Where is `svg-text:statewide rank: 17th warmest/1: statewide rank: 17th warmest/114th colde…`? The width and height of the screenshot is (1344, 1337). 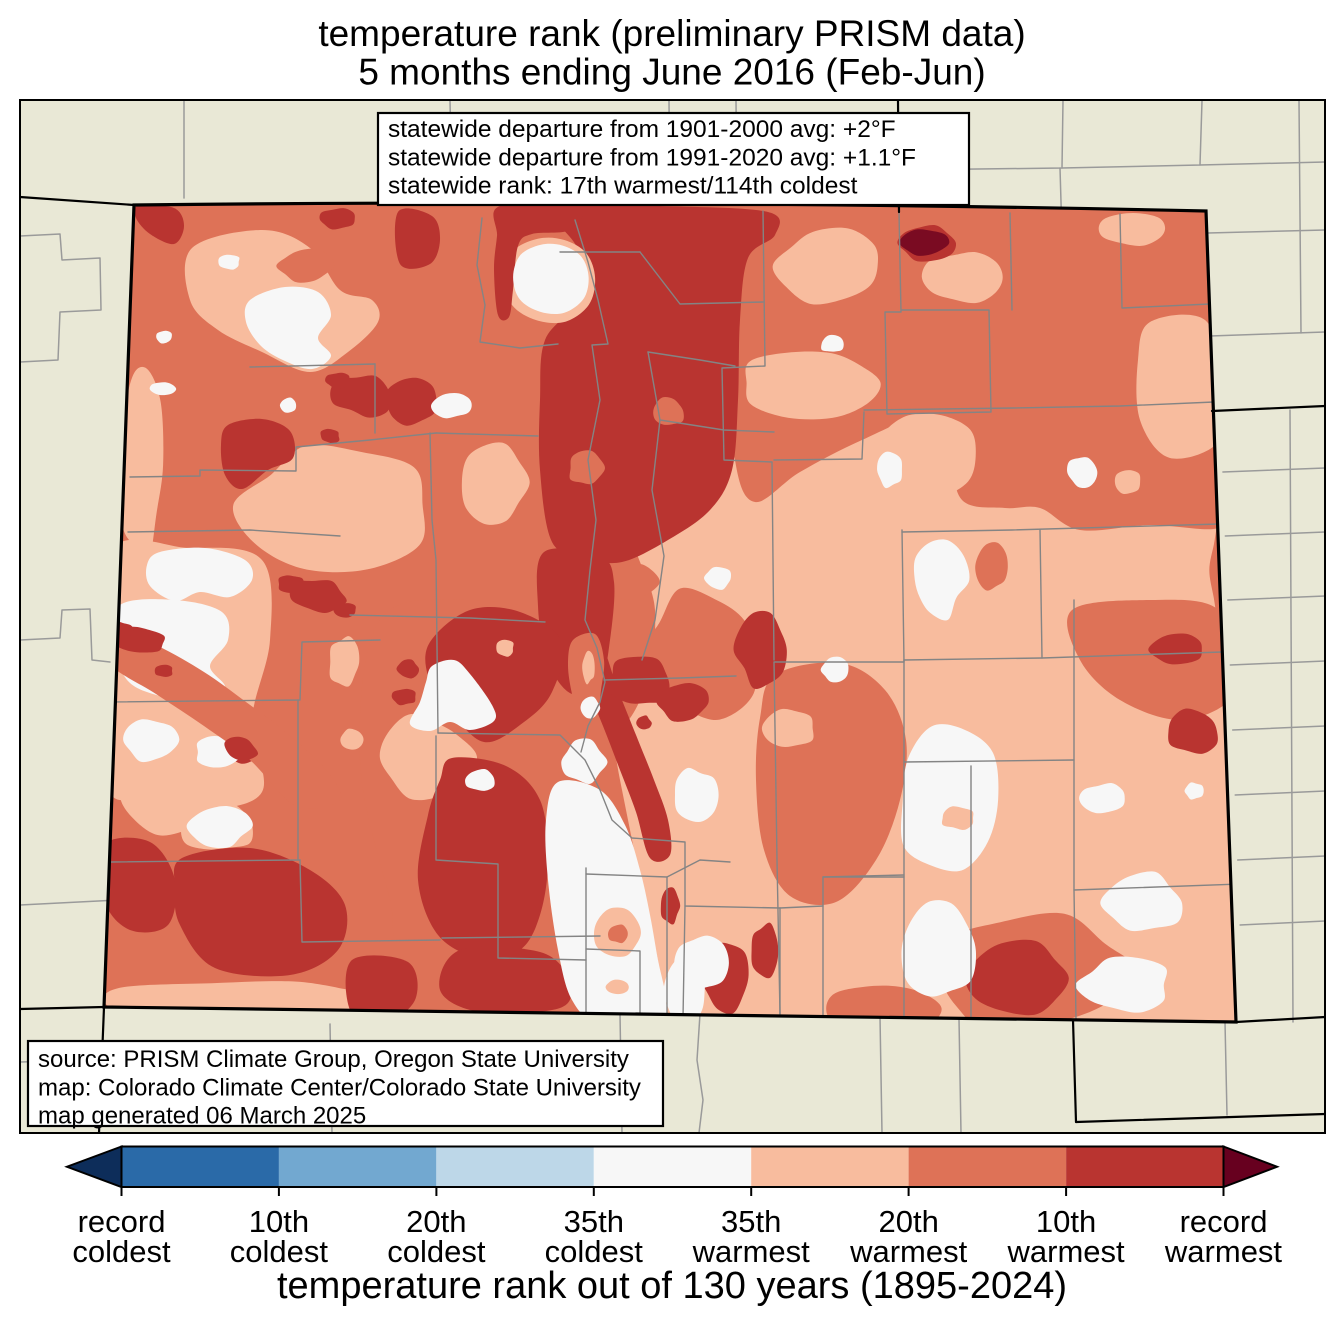
svg-text:statewide rank: 17th warmest/1: statewide rank: 17th warmest/114th colde… is located at coordinates (623, 186).